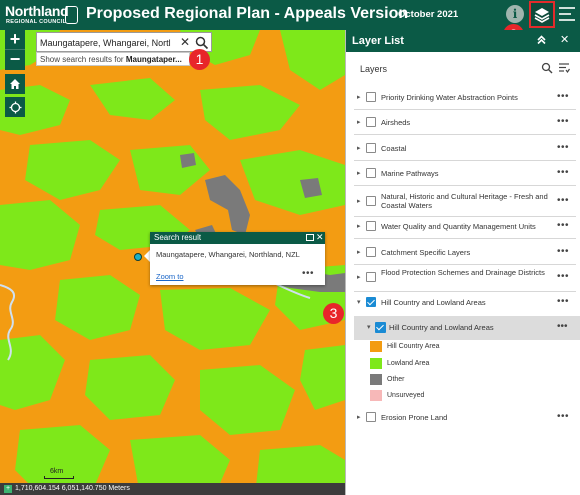 The image size is (580, 495). I want to click on panel-title: Layer List, so click(378, 41).